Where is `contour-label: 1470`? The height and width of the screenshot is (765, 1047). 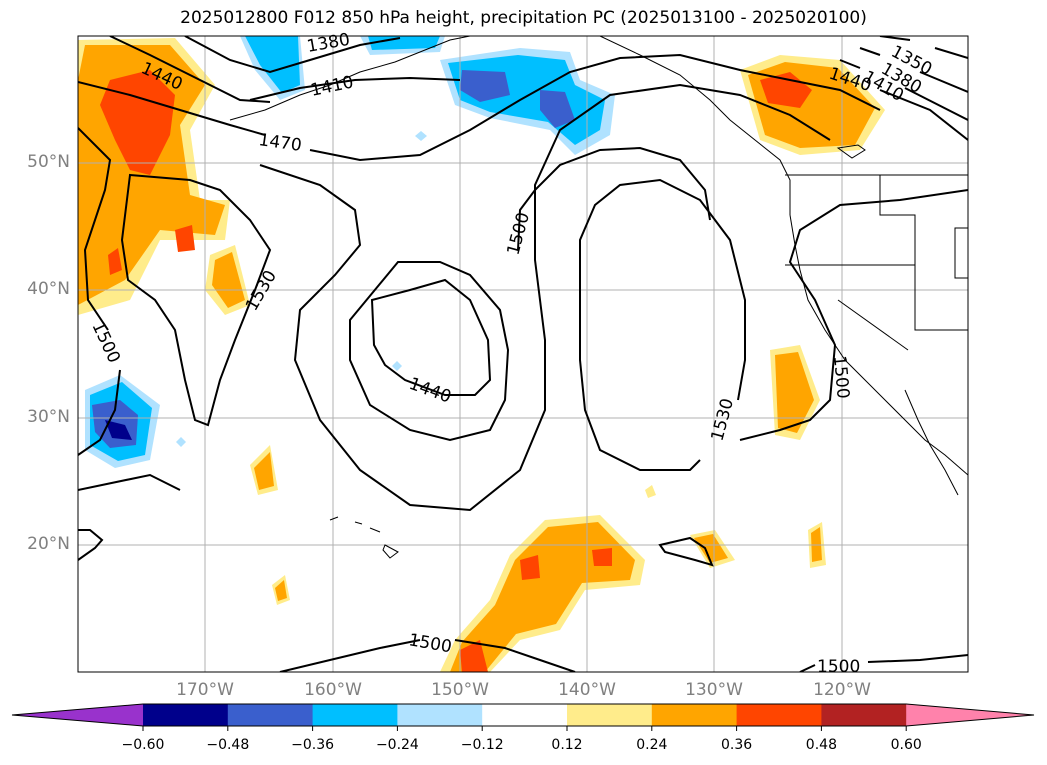
contour-label: 1470 is located at coordinates (280, 143).